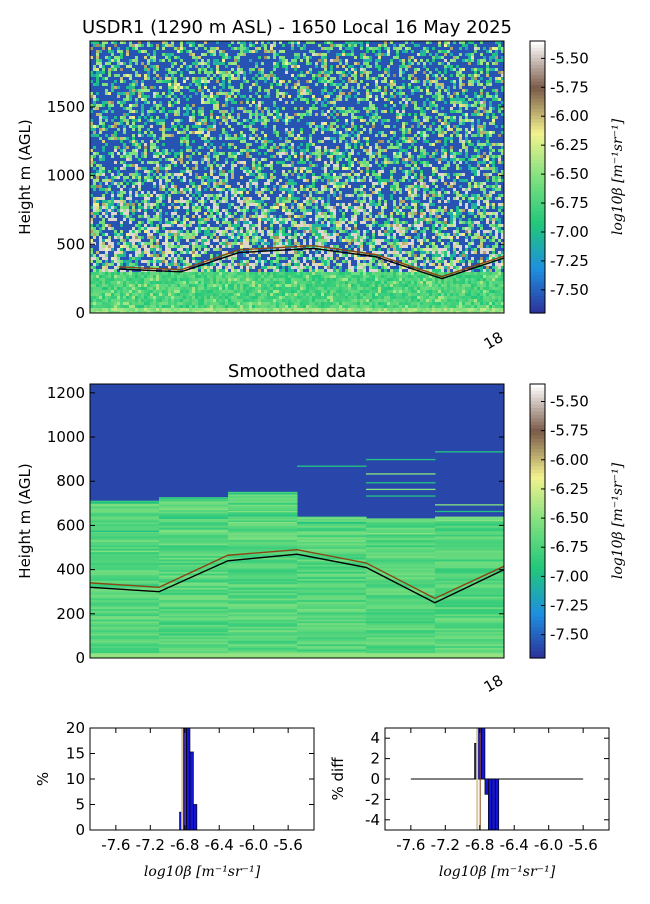 Image resolution: width=650 pixels, height=904 pixels. I want to click on difference-histogram, so click(497, 779).